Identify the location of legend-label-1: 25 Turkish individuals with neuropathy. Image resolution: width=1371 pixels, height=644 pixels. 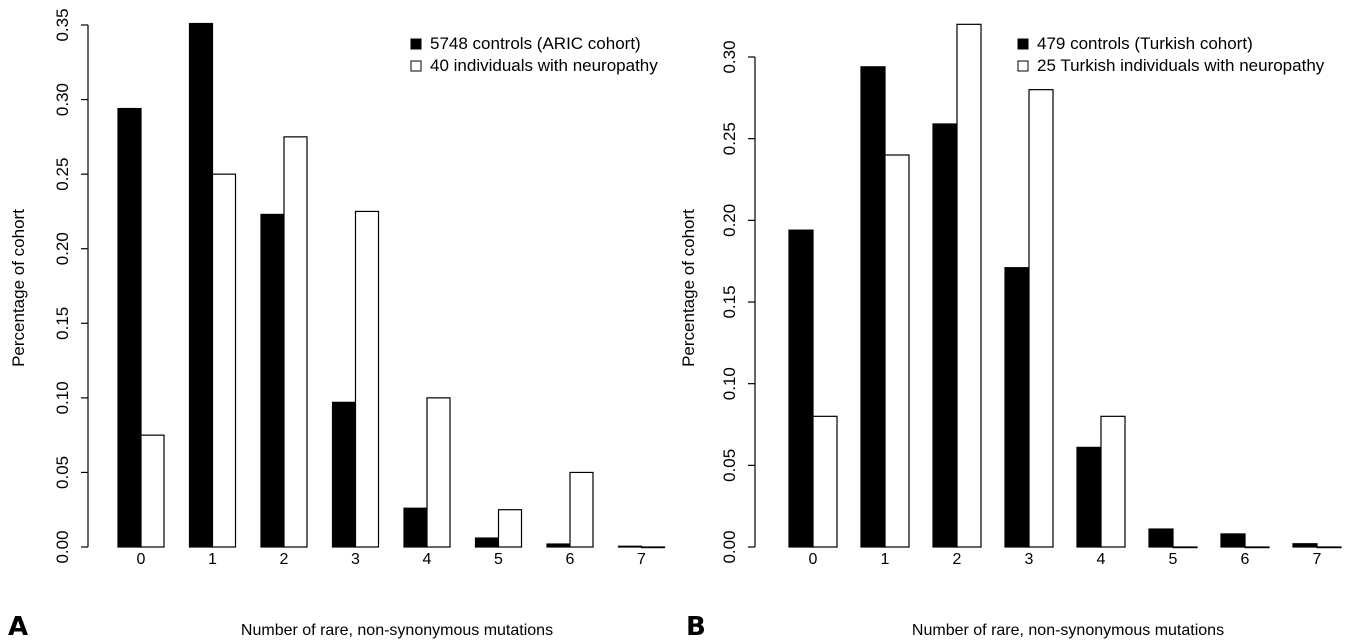
(1181, 65).